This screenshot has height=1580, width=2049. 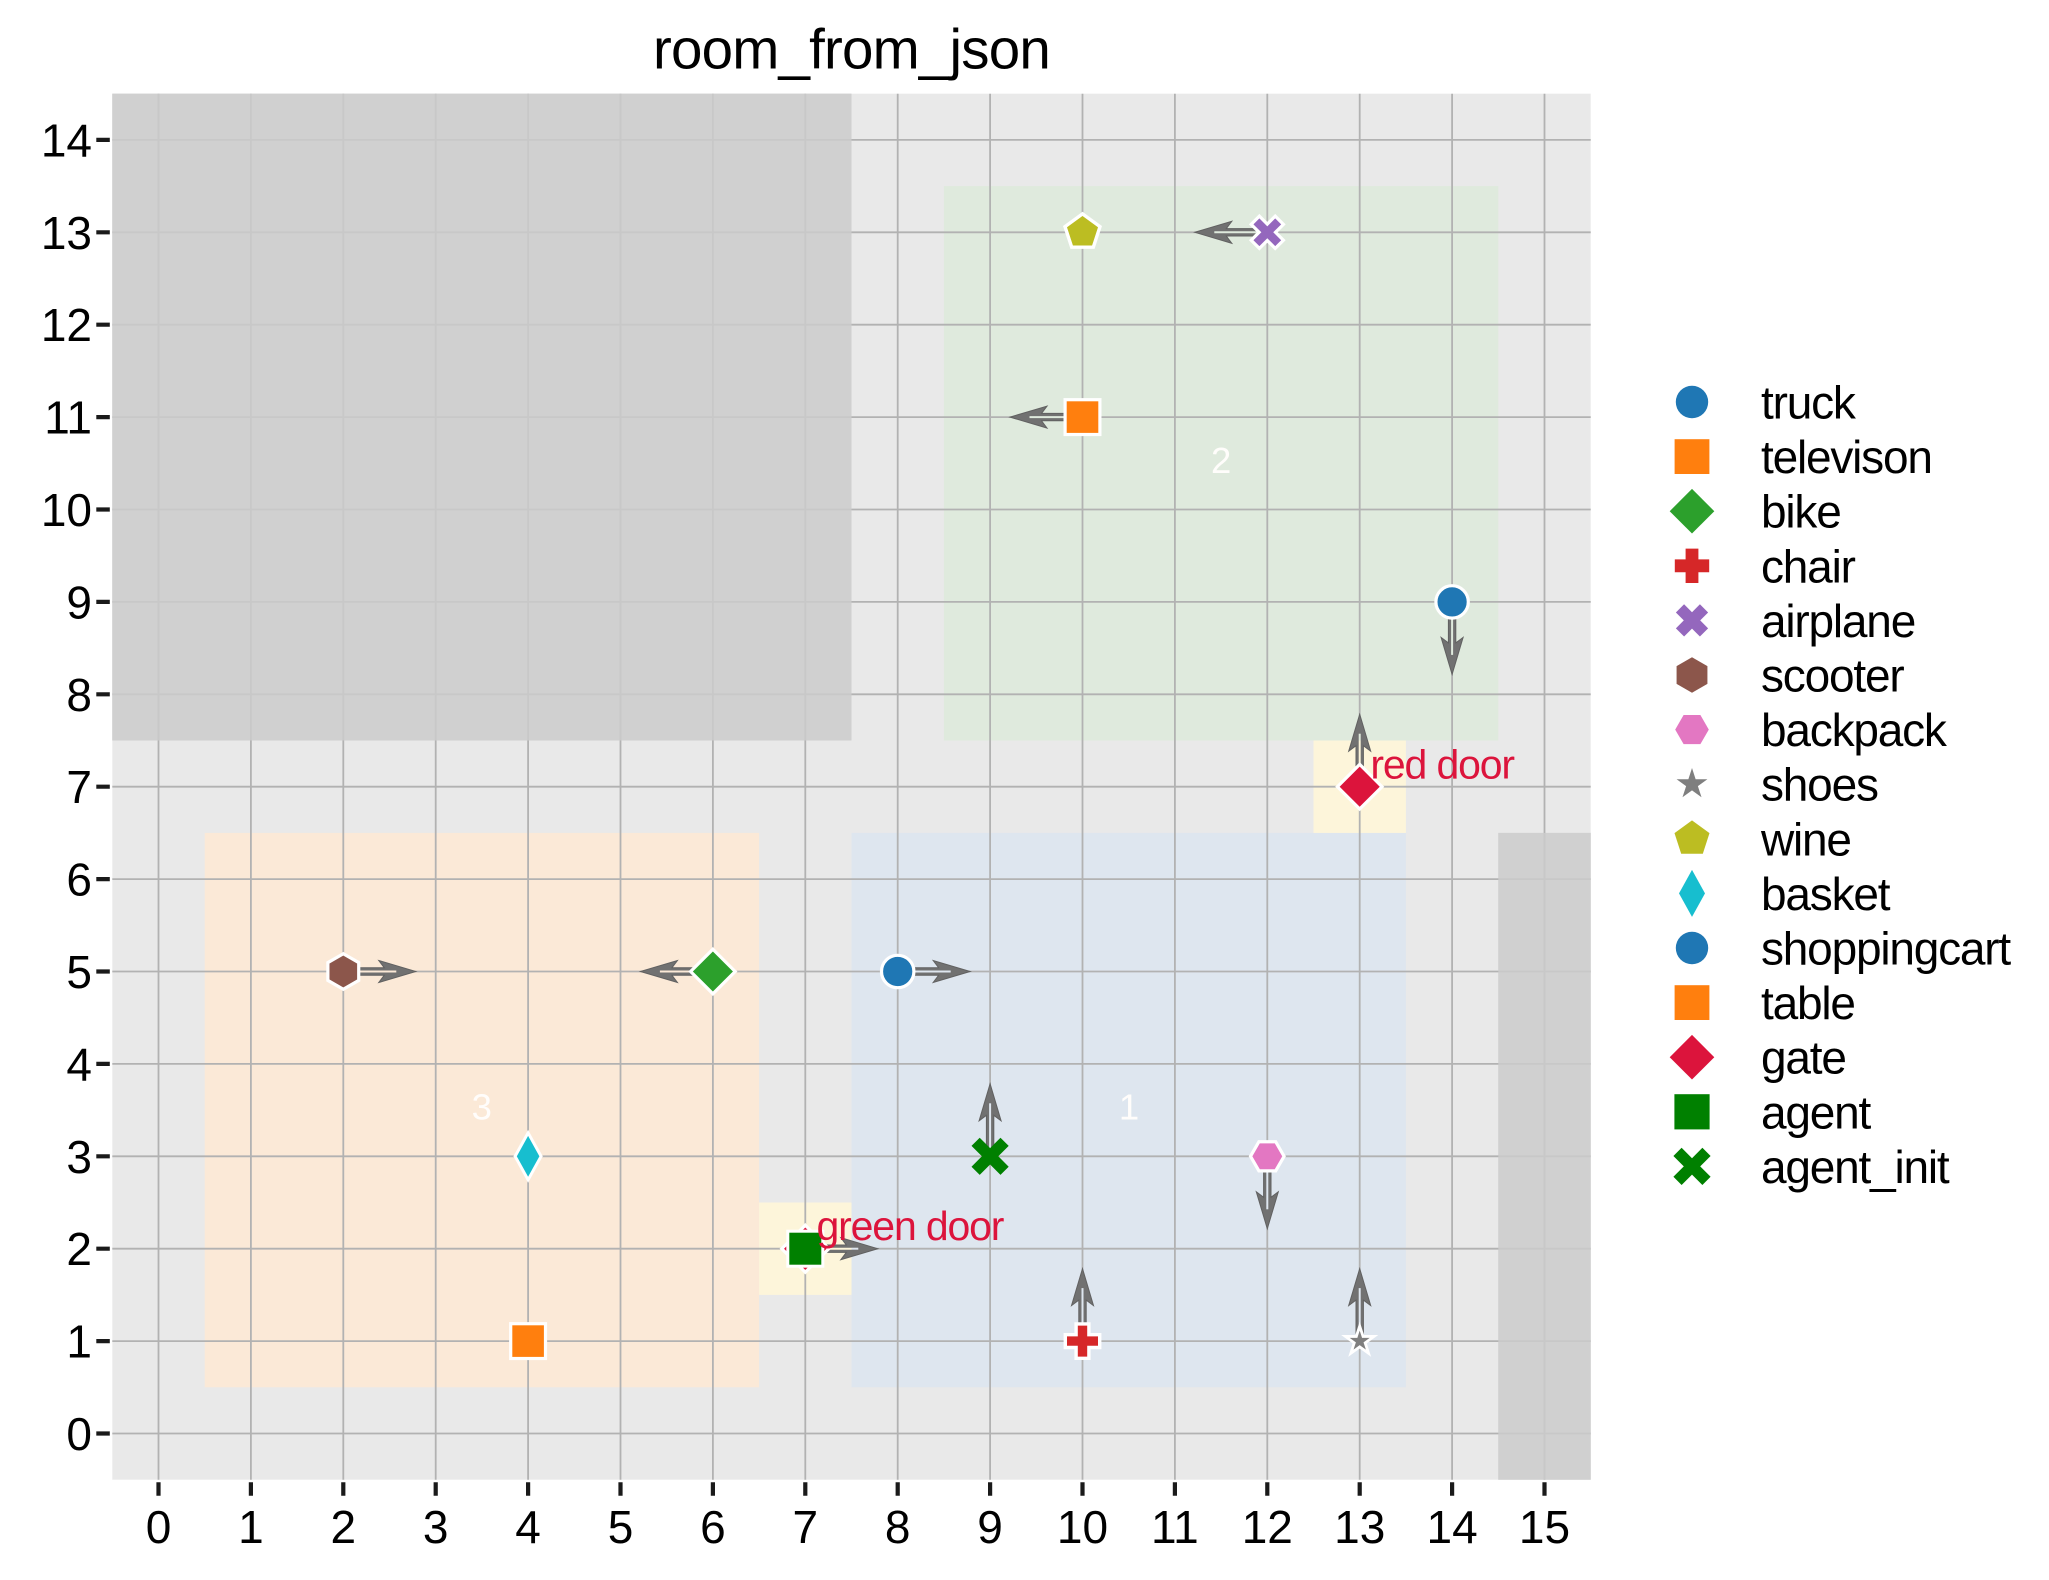 I want to click on svg-text: shoppingcart, so click(x=1886, y=949).